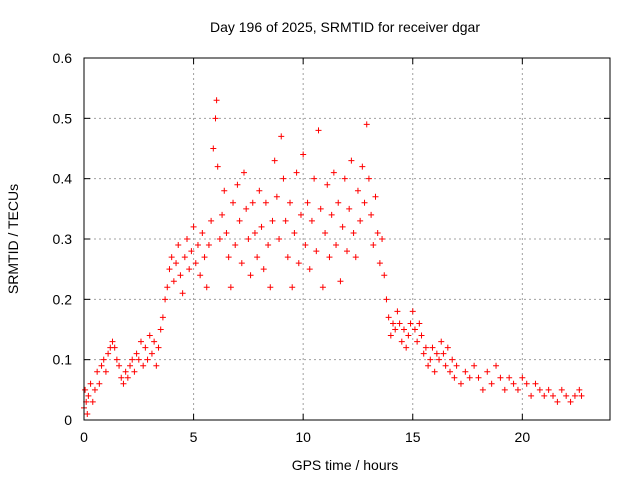 The width and height of the screenshot is (640, 480). Describe the element at coordinates (345, 465) in the screenshot. I see `x-axis-label: GPS time / hours` at that location.